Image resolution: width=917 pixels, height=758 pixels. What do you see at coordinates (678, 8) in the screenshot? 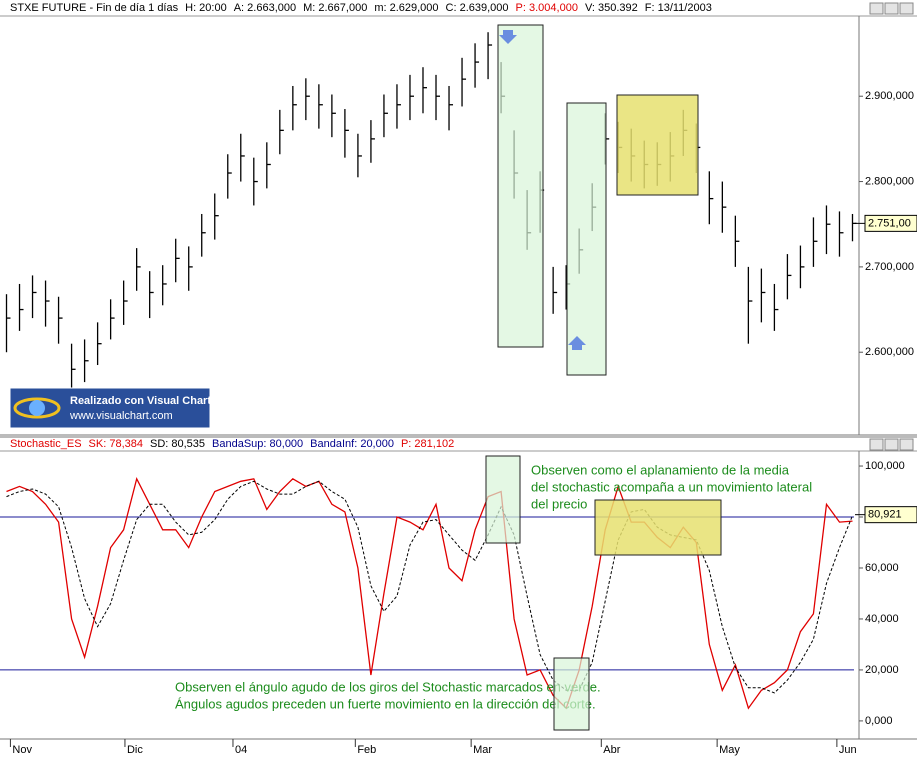
I see `header-item: F: 13/11/2003` at bounding box center [678, 8].